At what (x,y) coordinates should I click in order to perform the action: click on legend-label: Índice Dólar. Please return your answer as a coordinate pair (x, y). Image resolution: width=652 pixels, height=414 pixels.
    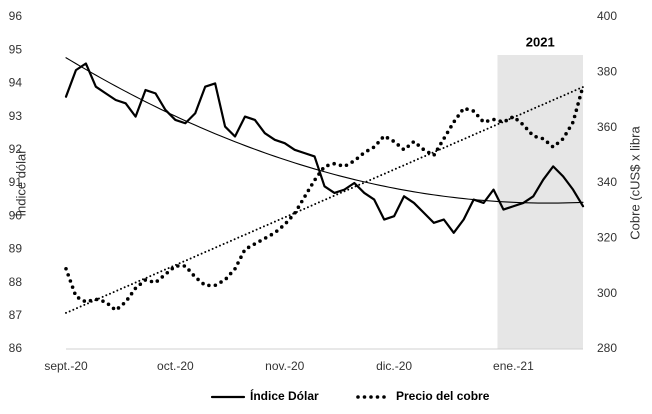
    Looking at the image, I should click on (284, 395).